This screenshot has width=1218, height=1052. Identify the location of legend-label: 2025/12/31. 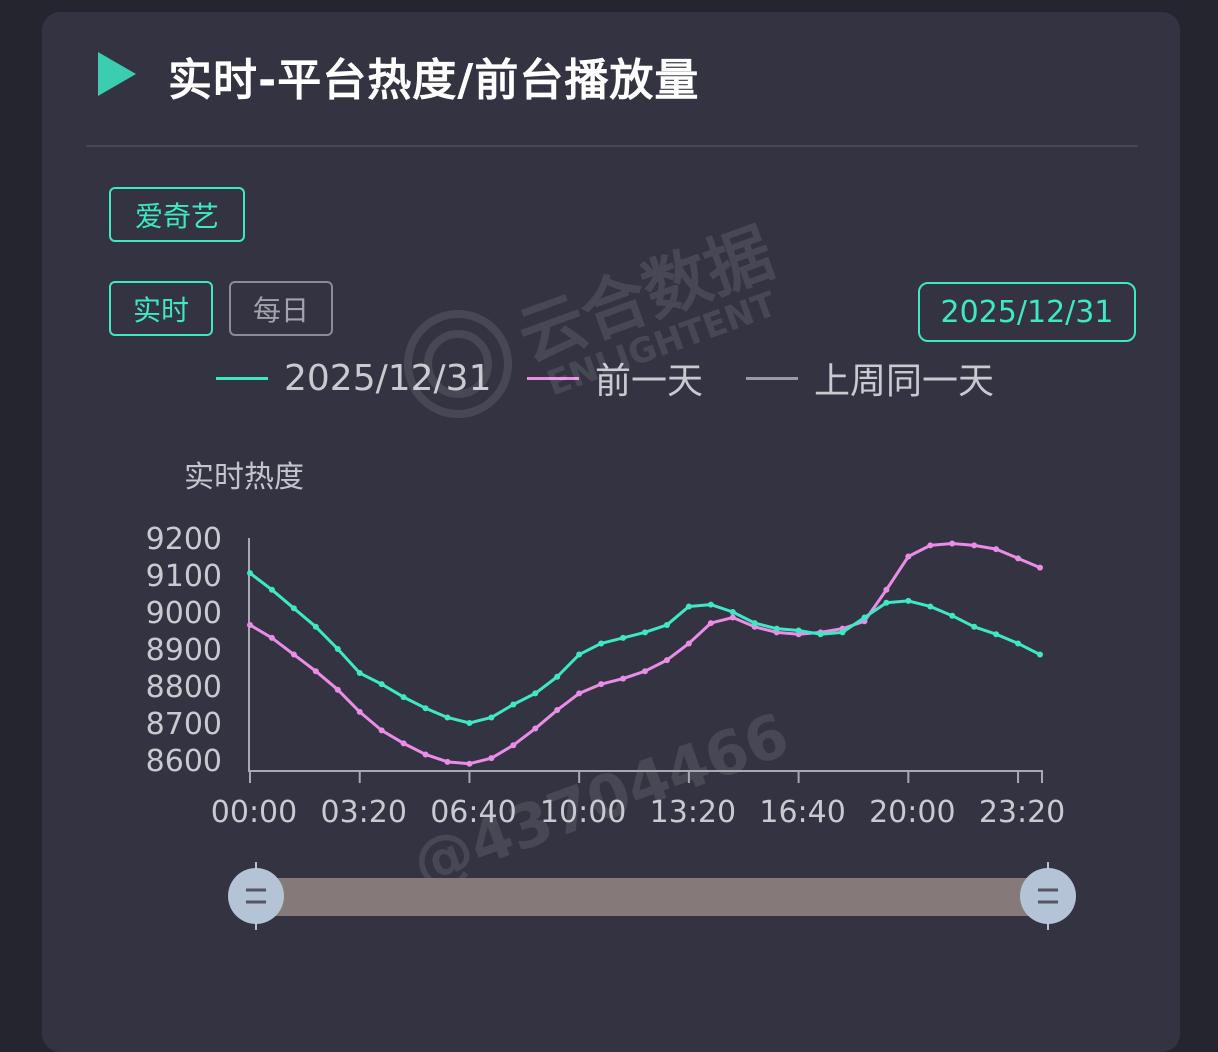
(388, 378).